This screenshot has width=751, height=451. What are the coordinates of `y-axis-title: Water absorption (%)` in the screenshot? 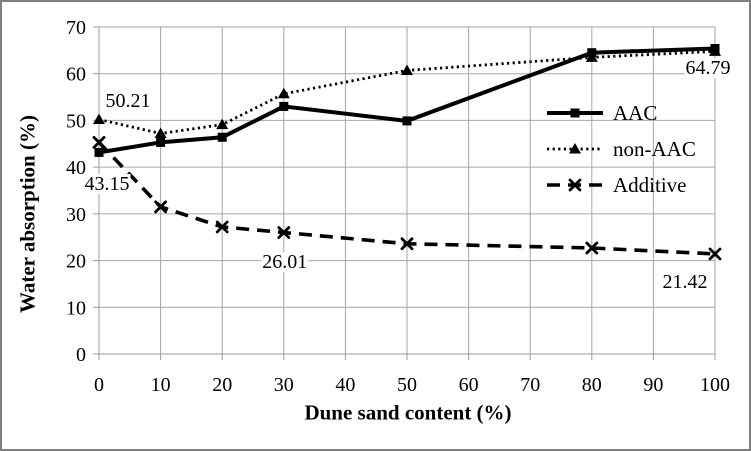 It's located at (27, 214).